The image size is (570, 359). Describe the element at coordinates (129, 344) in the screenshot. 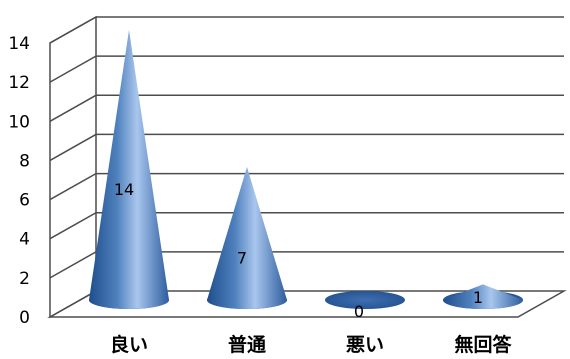

I see `category-label: 良い` at that location.